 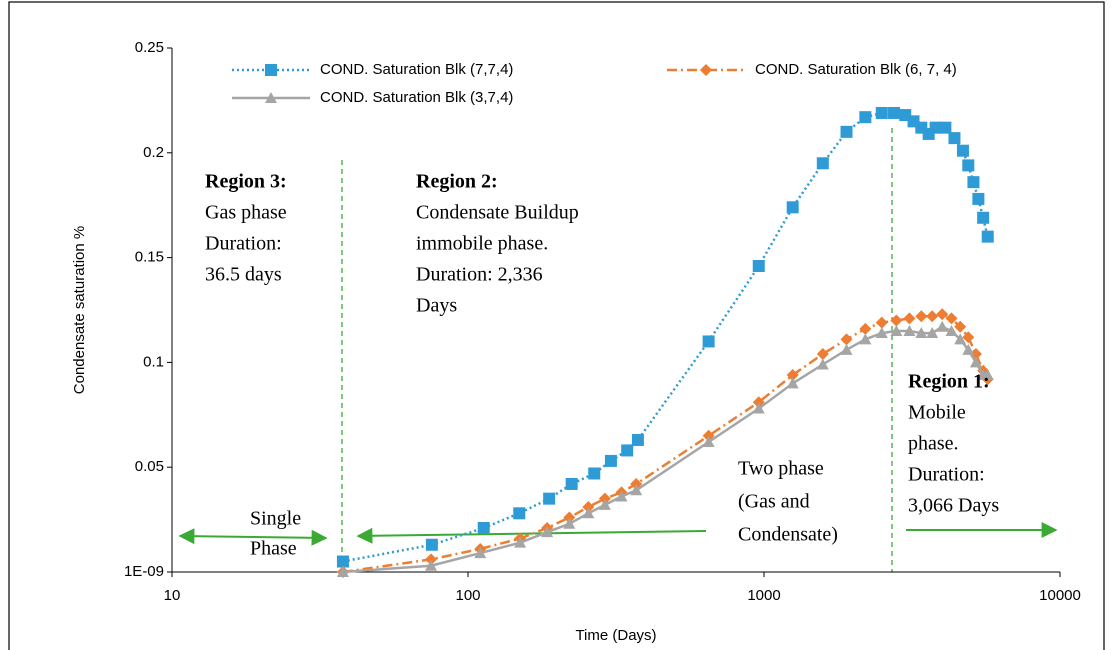 I want to click on legend-label: COND. Saturation Blk (3,7,4), so click(x=416, y=97).